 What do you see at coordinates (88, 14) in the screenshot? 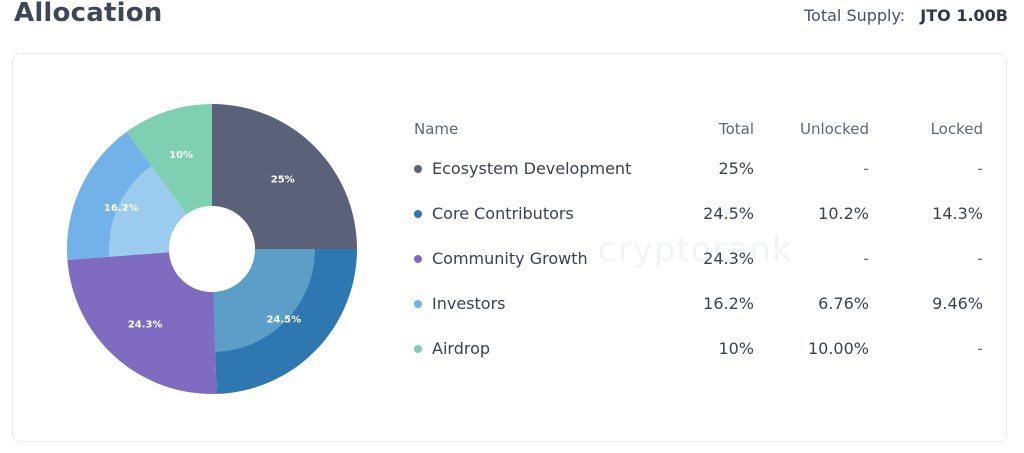
I see `page-title: Allocation` at bounding box center [88, 14].